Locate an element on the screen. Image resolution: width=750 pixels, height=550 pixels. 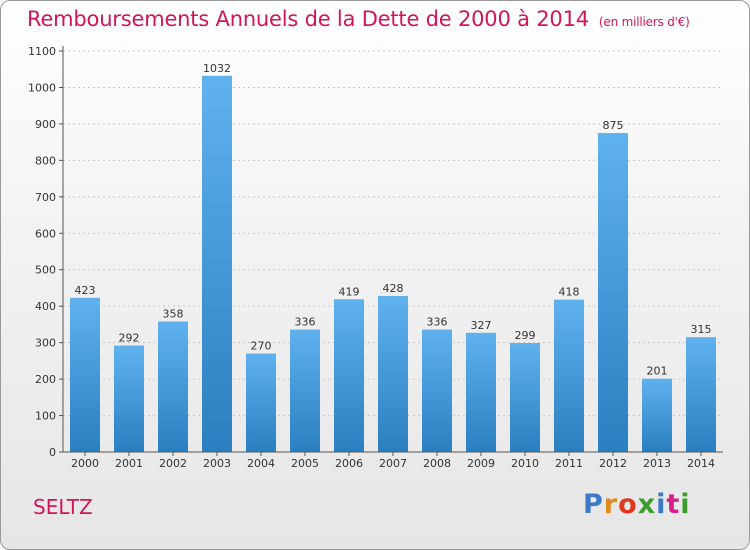
logo-letter: P is located at coordinates (593, 504).